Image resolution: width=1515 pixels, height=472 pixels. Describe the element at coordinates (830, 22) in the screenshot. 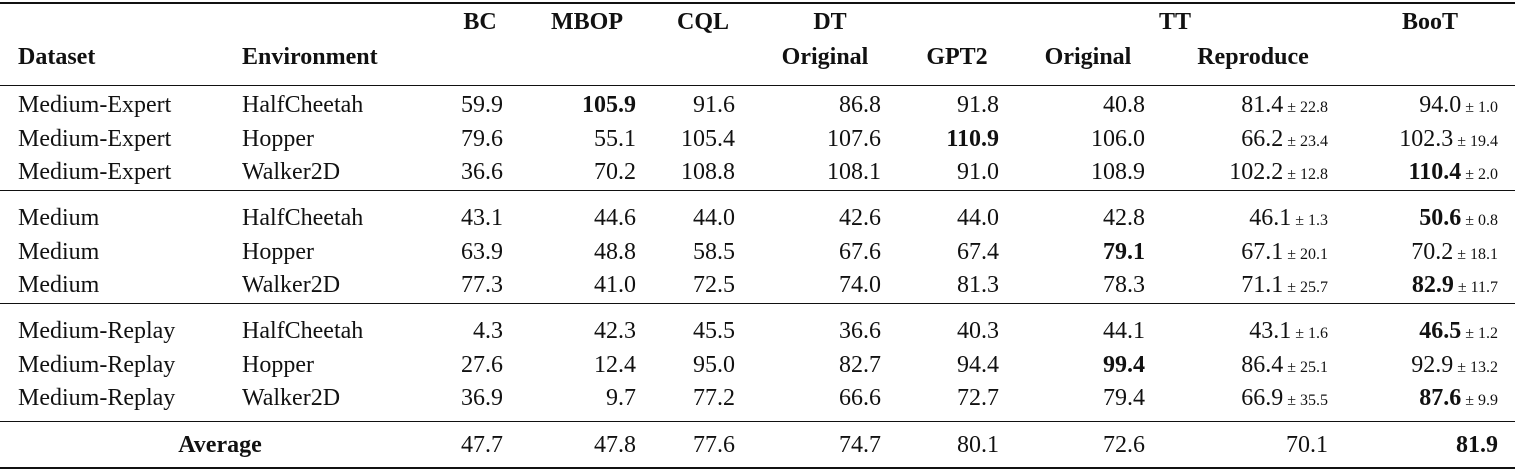

I see `column-group-header: DT` at that location.